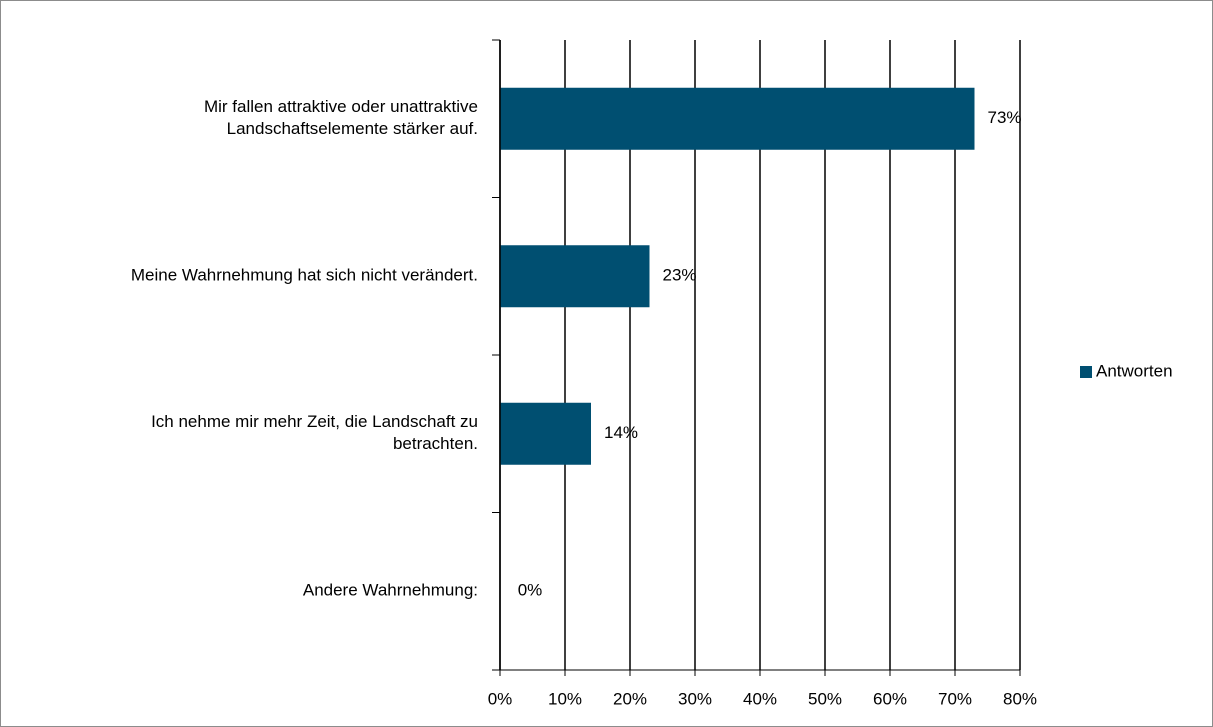 The width and height of the screenshot is (1213, 727). What do you see at coordinates (679, 275) in the screenshot?
I see `value-label: 23%` at bounding box center [679, 275].